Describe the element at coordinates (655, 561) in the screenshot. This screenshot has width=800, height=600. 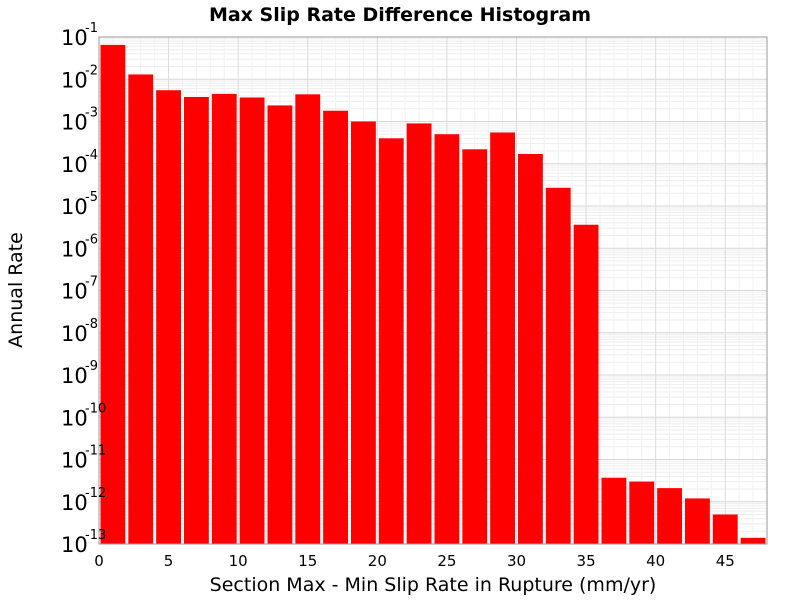
I see `x-tick-label: 40` at that location.